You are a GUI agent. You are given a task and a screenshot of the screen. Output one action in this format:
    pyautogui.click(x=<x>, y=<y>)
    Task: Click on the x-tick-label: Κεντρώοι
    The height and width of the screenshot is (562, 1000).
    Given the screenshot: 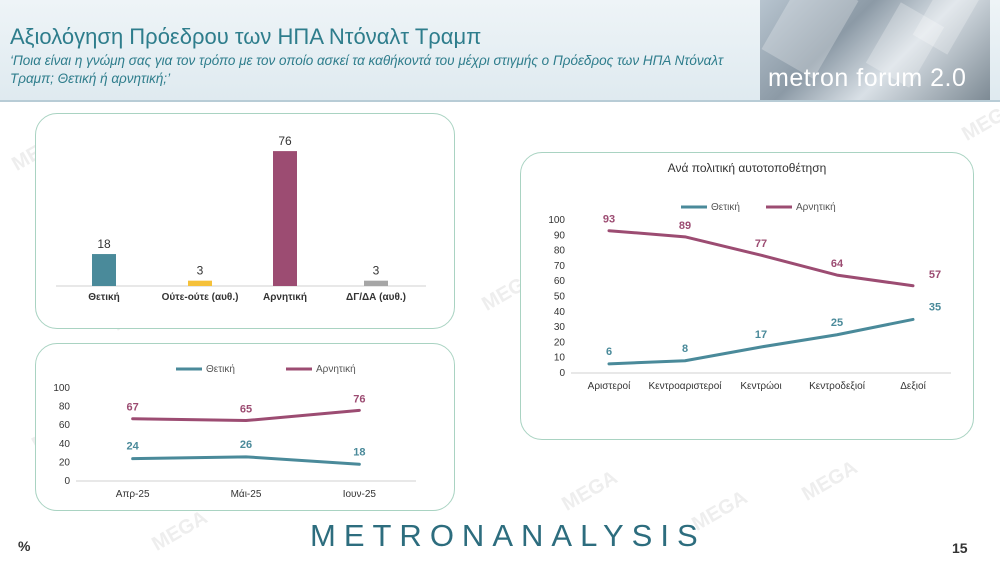 What is the action you would take?
    pyautogui.click(x=760, y=386)
    